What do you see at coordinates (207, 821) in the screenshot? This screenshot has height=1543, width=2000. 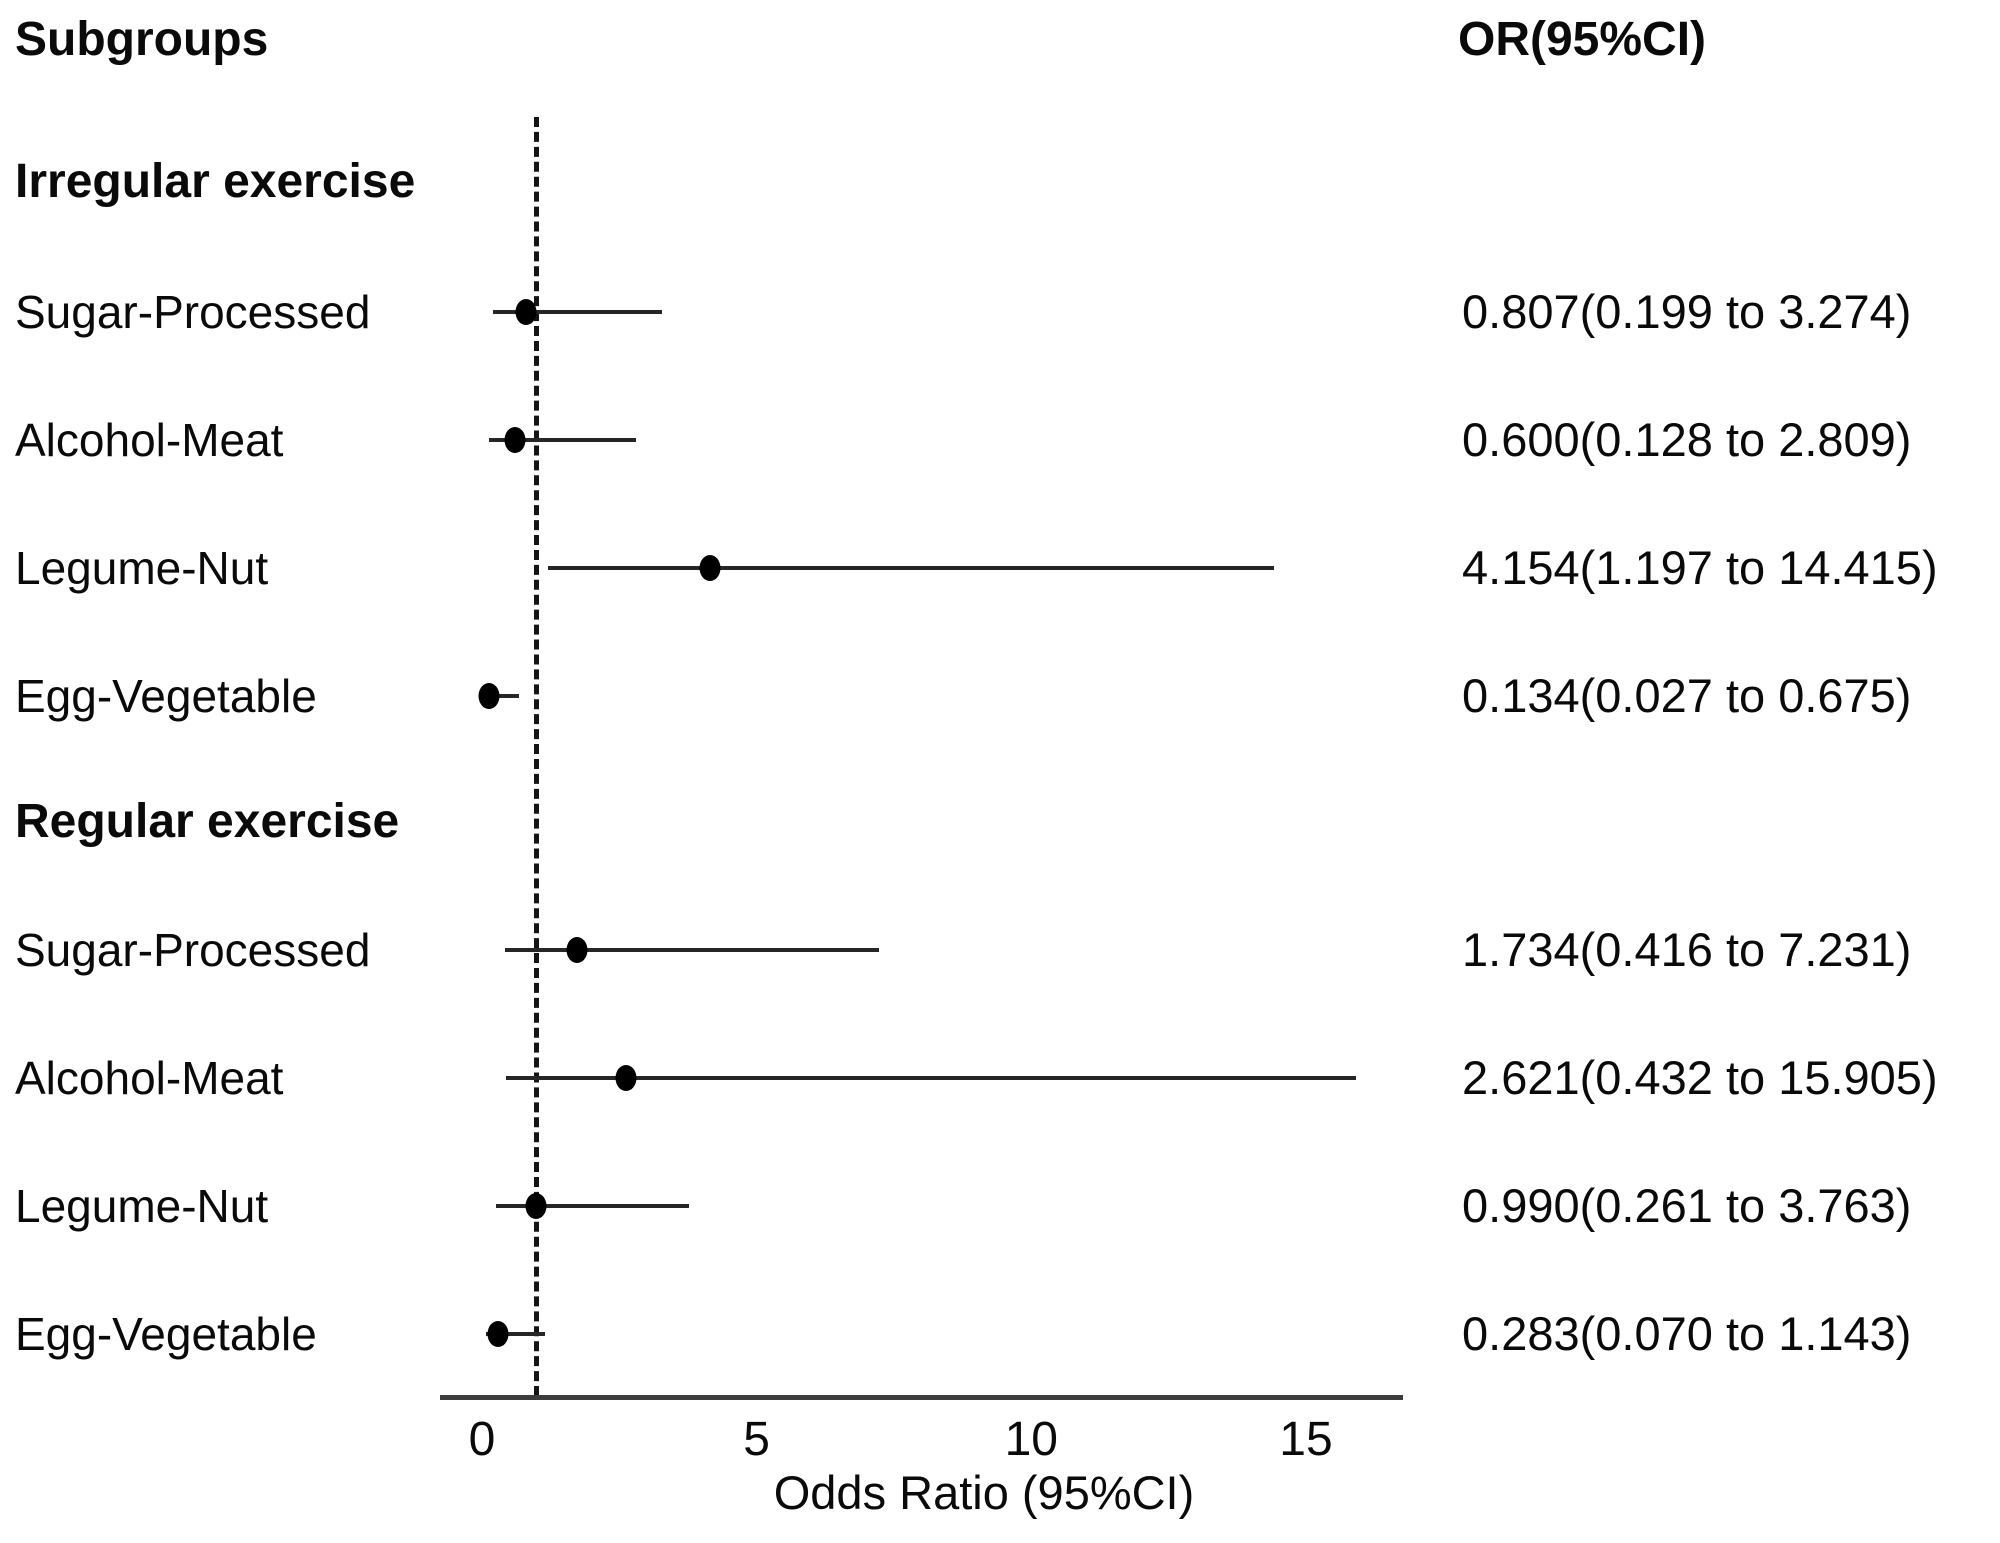 I see `group-label: Regular exercise` at bounding box center [207, 821].